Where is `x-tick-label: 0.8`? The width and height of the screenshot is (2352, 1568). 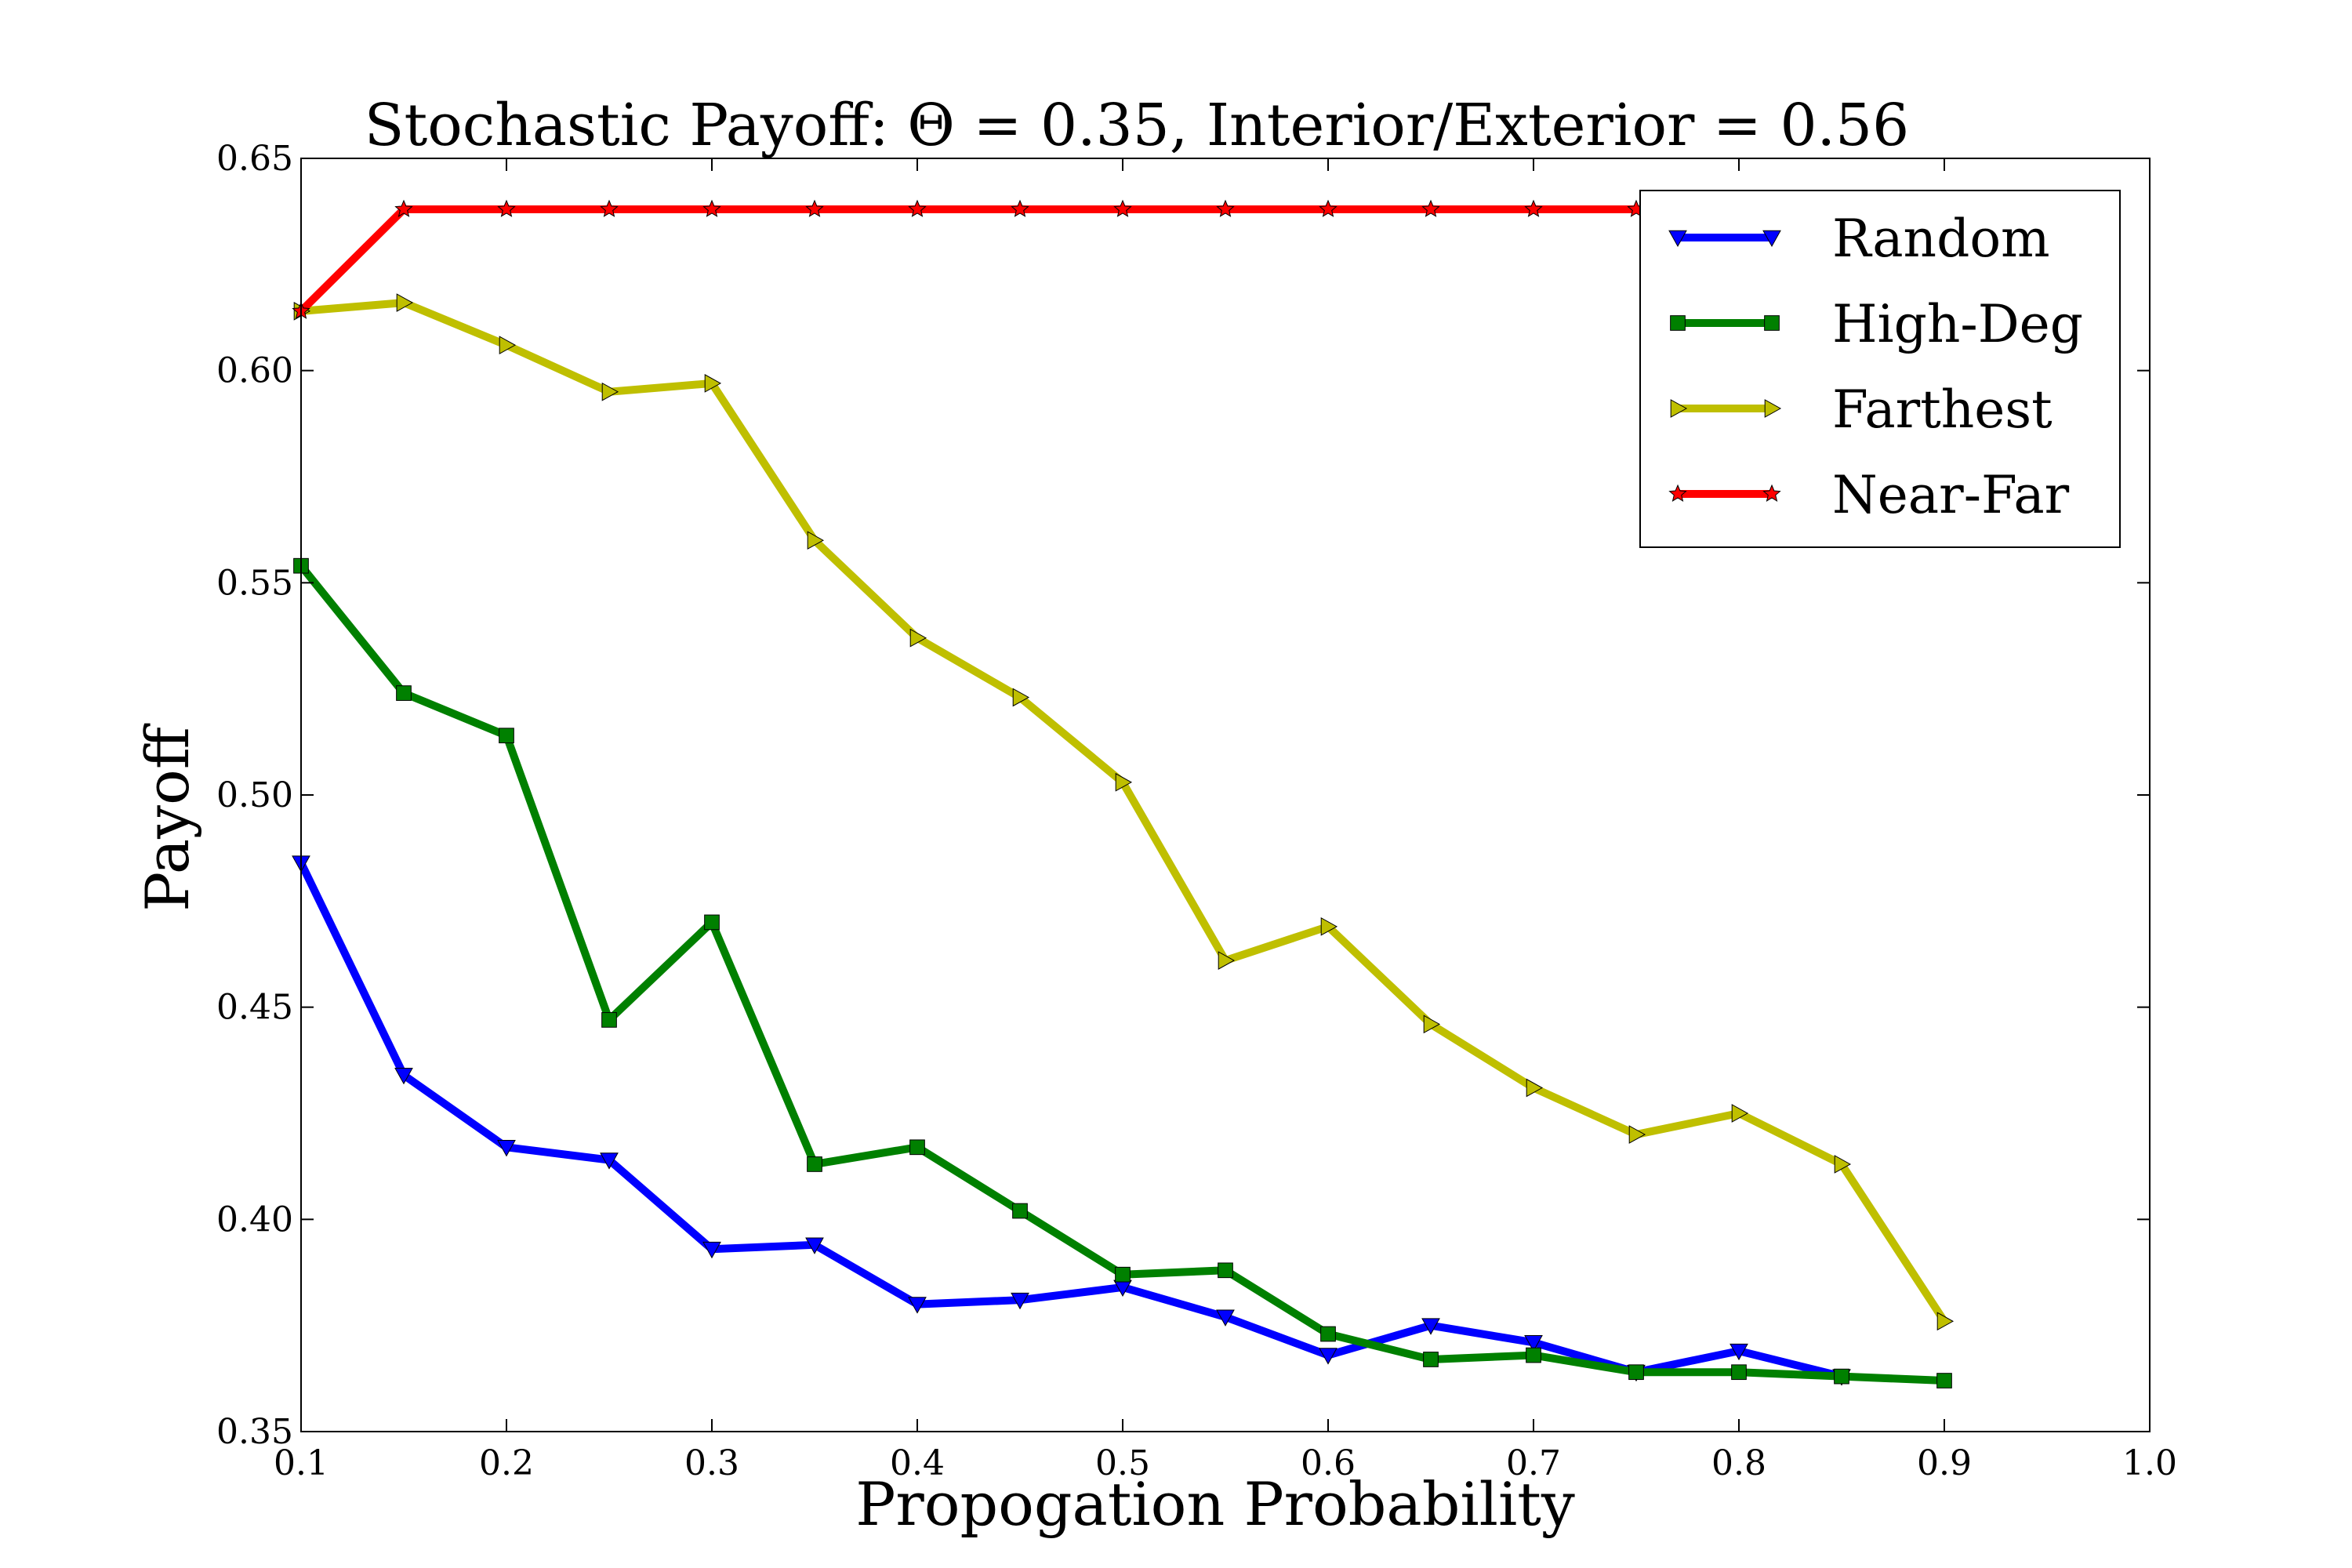 x-tick-label: 0.8 is located at coordinates (1739, 1463).